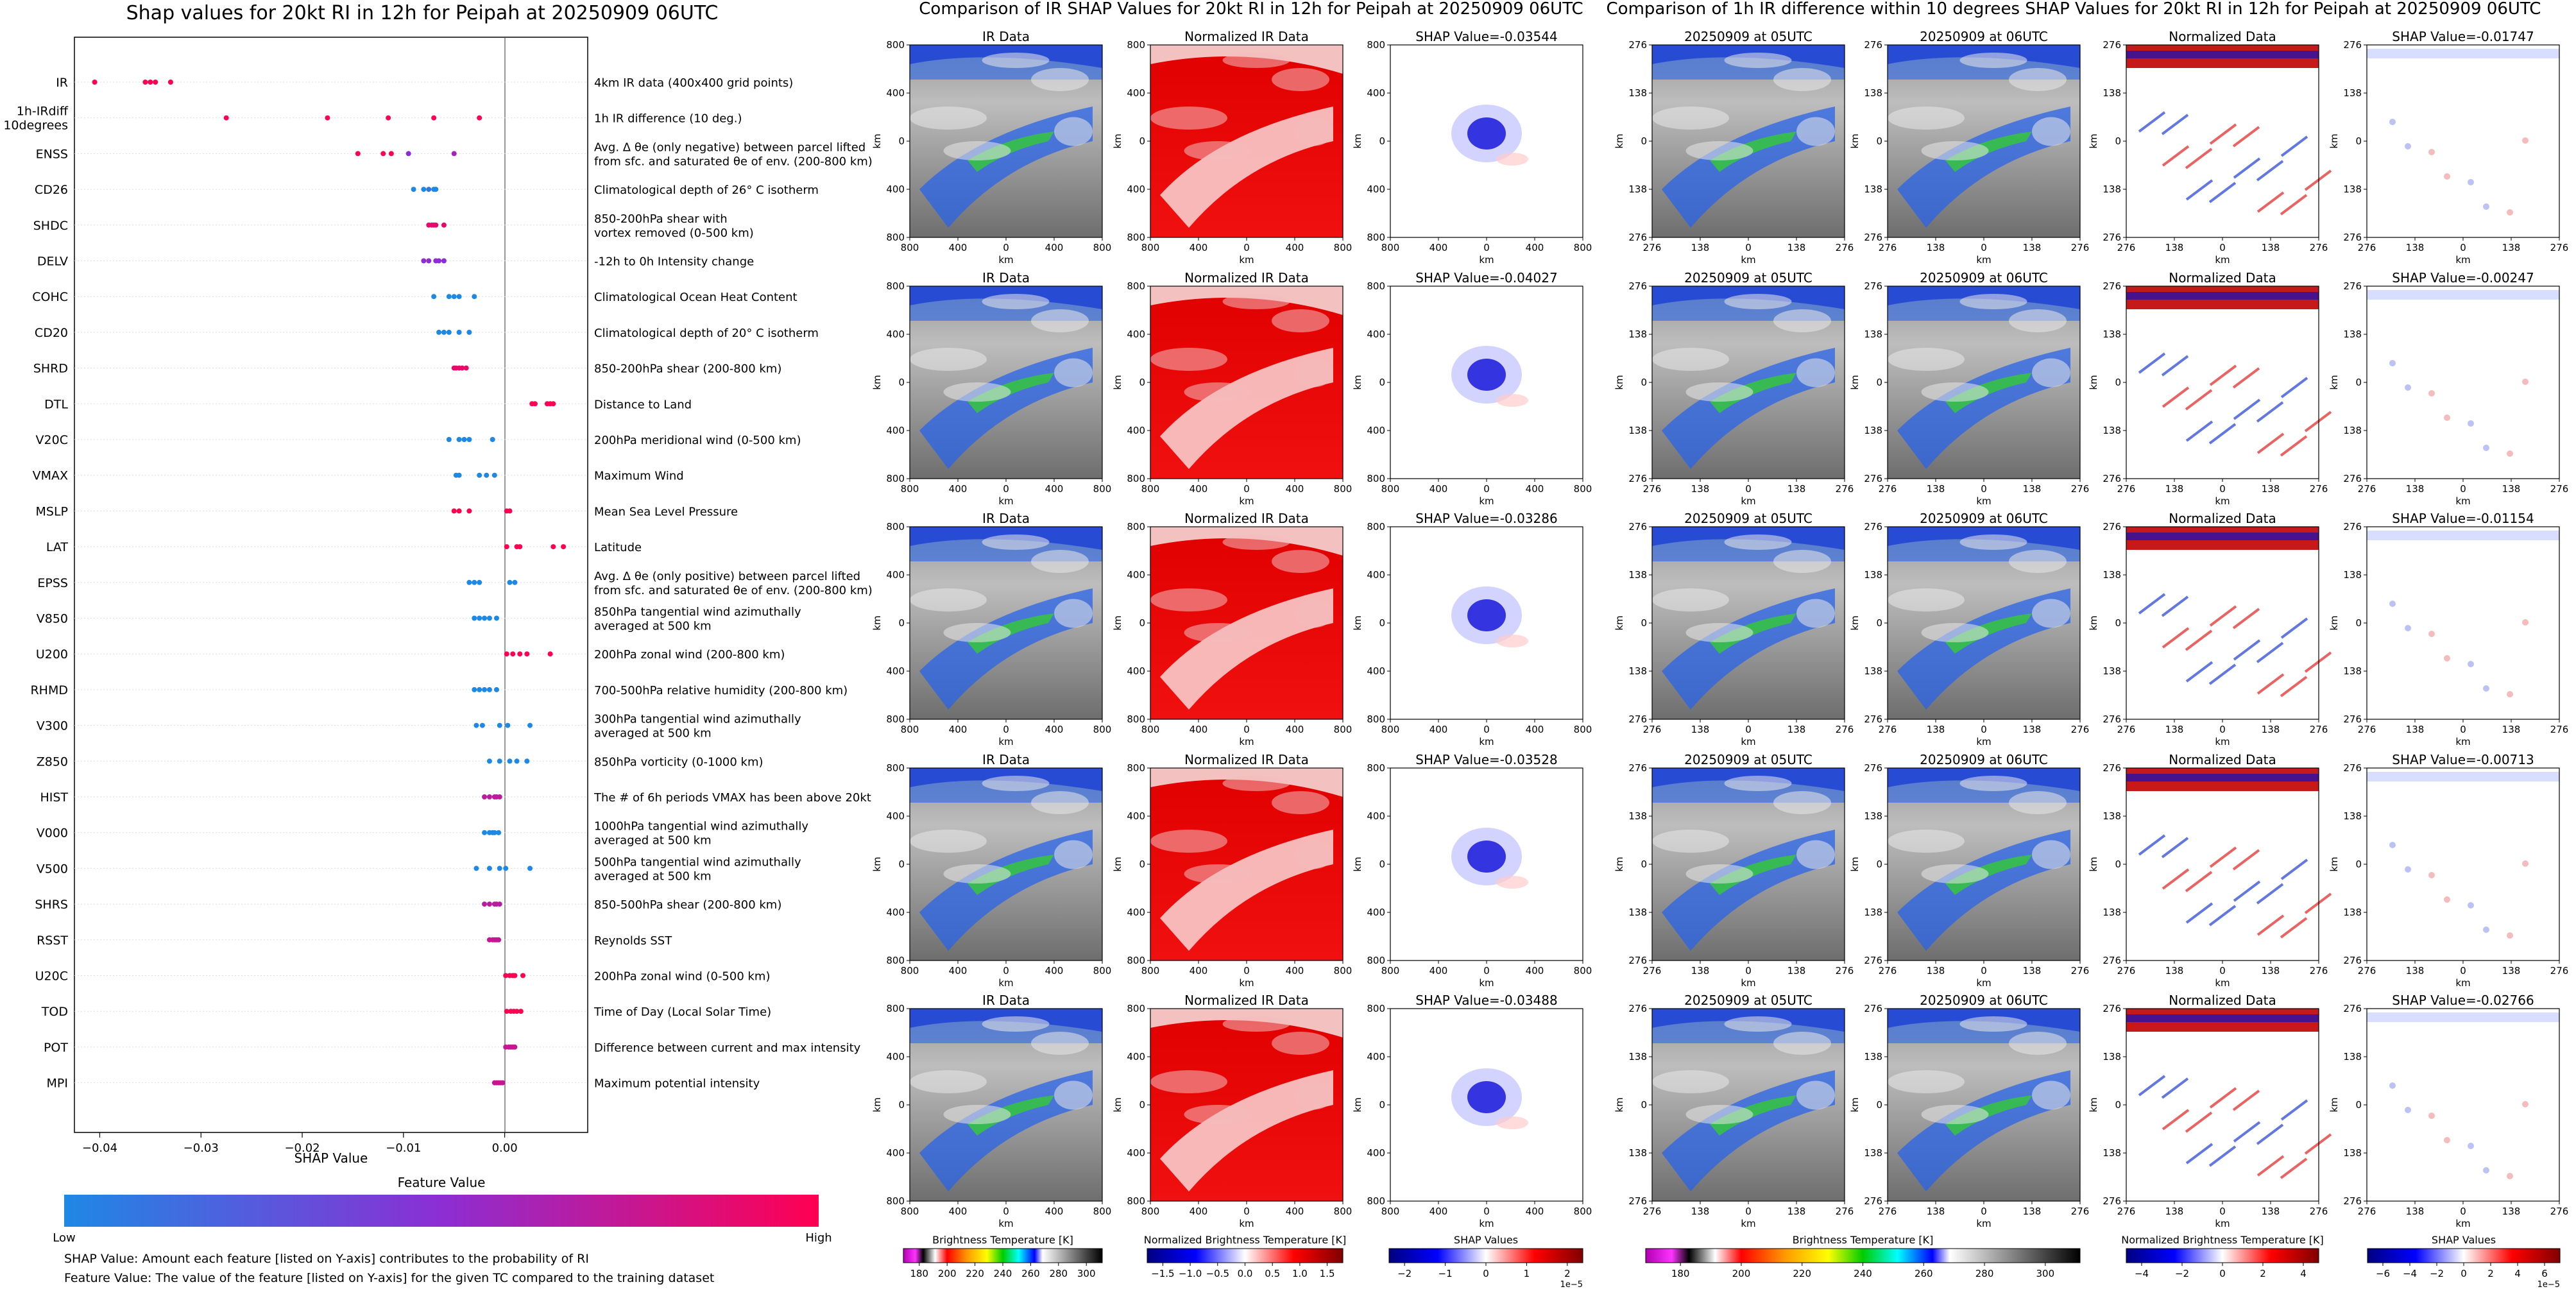  Describe the element at coordinates (2142, 1273) in the screenshot. I see `colorbar-tick-label: −4` at that location.